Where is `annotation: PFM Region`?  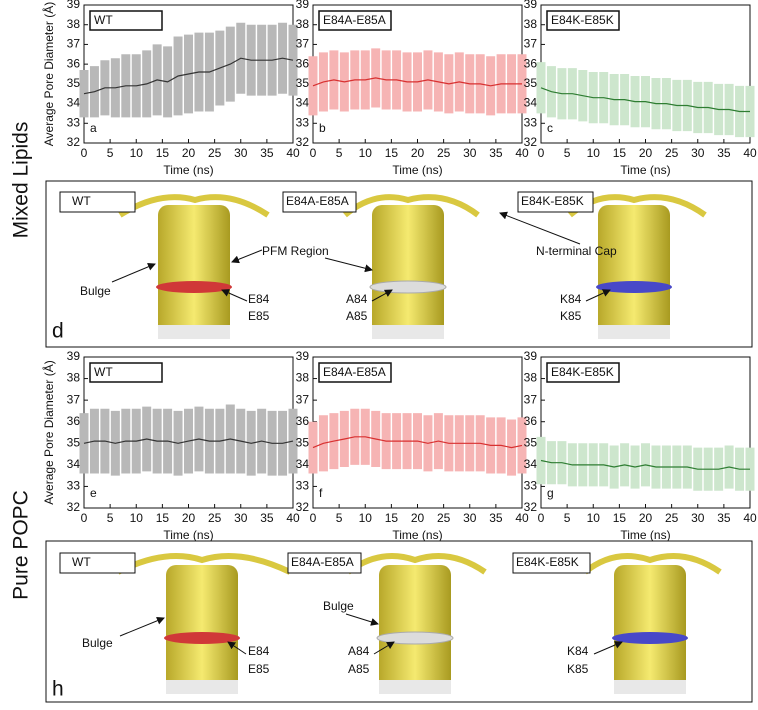
annotation: PFM Region is located at coordinates (295, 251).